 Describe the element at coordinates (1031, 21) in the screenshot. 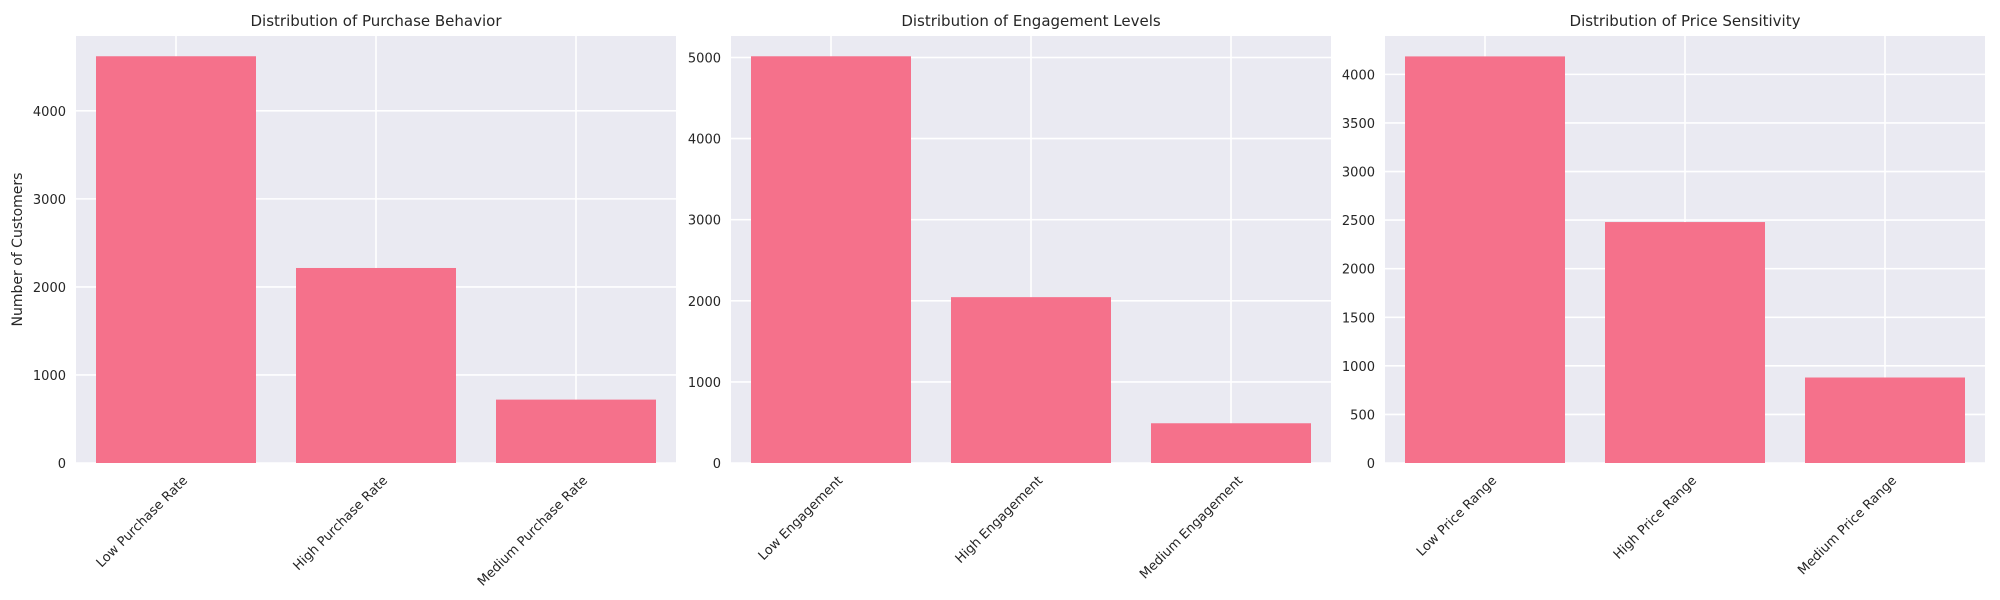

I see `chart-title: Distribution of Engagement Levels` at that location.